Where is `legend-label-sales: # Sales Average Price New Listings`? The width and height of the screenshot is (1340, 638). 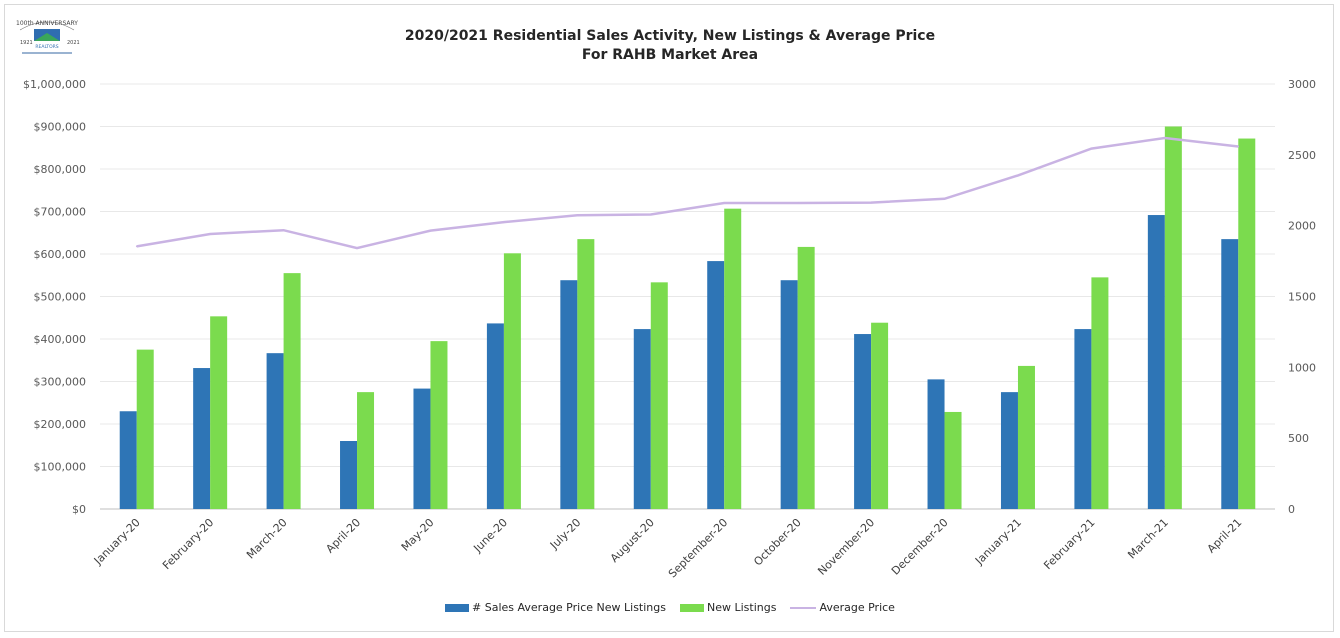 legend-label-sales: # Sales Average Price New Listings is located at coordinates (569, 607).